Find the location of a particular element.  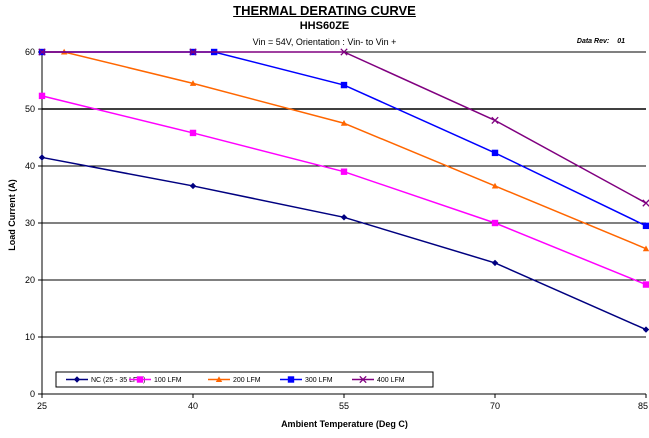

legend-label: NC (25 - 35 LFM) is located at coordinates (118, 380).